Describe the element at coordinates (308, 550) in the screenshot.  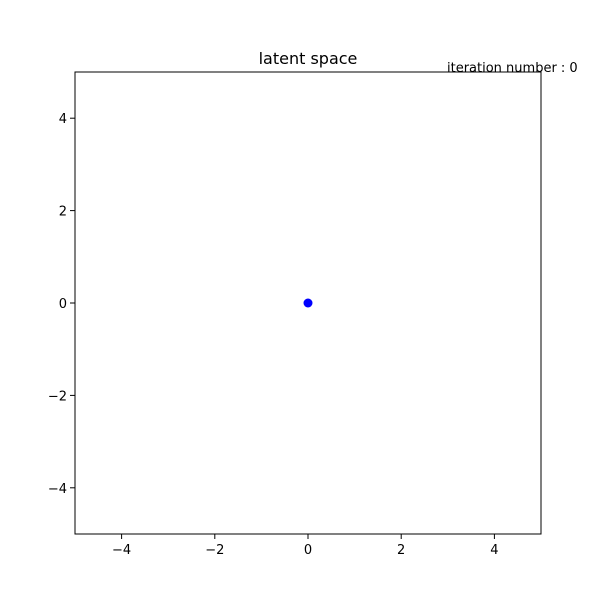
I see `x-tick-label: 0` at that location.